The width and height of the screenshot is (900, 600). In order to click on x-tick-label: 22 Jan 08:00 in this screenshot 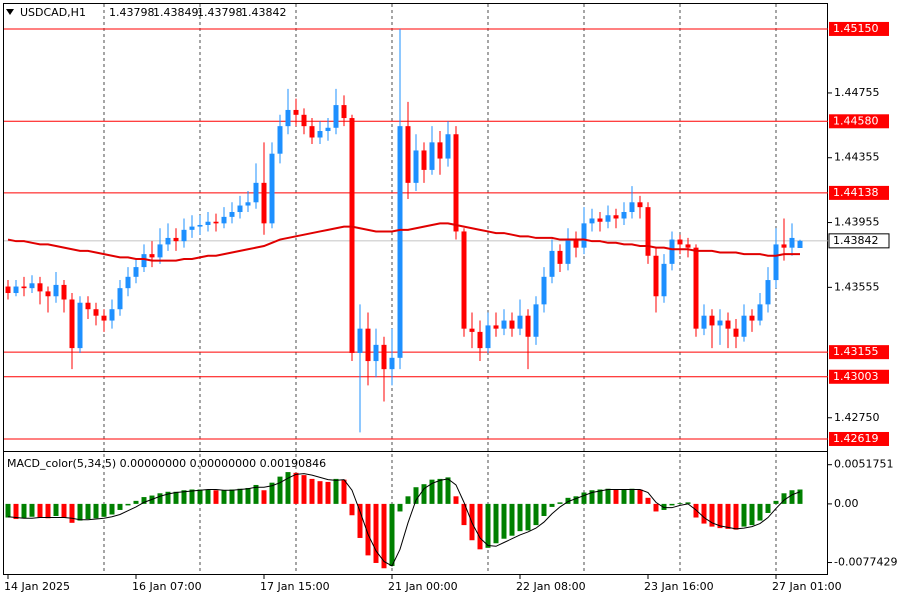, I will do `click(551, 586)`.